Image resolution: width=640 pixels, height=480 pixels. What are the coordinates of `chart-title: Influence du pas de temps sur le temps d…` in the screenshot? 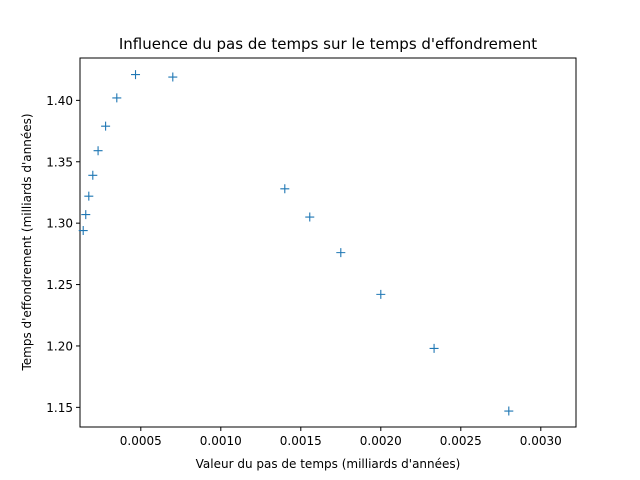 It's located at (328, 44).